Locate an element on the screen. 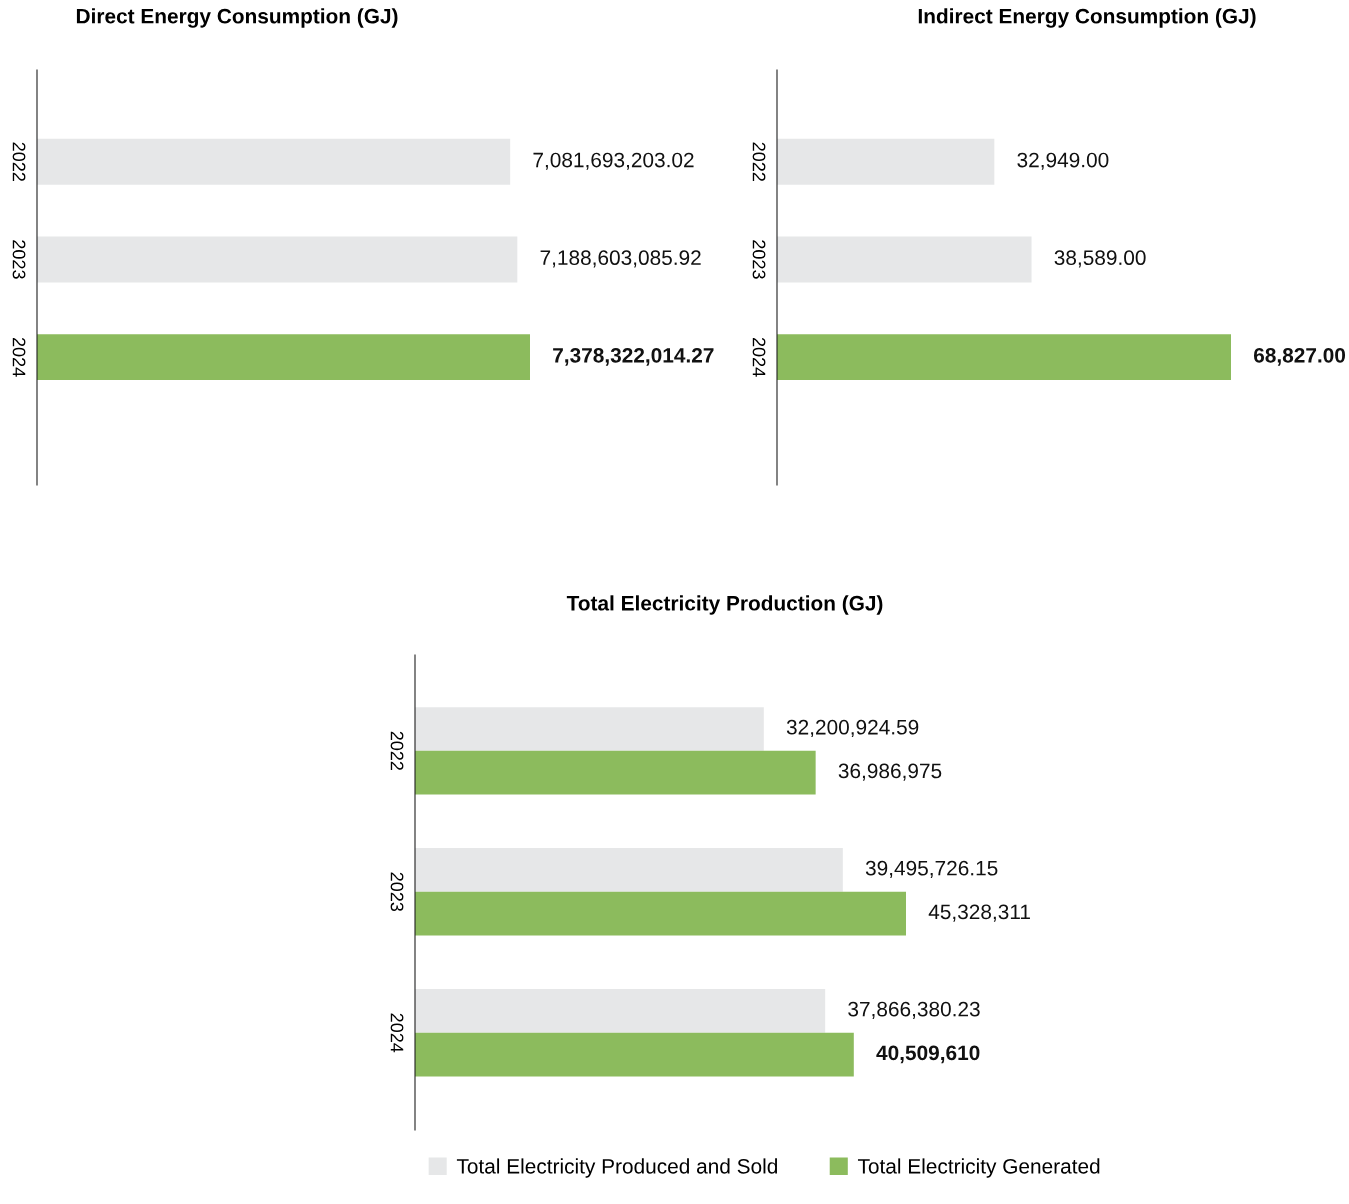 Image resolution: width=1349 pixels, height=1204 pixels. data-label: 7,378,322,014.27 is located at coordinates (633, 356).